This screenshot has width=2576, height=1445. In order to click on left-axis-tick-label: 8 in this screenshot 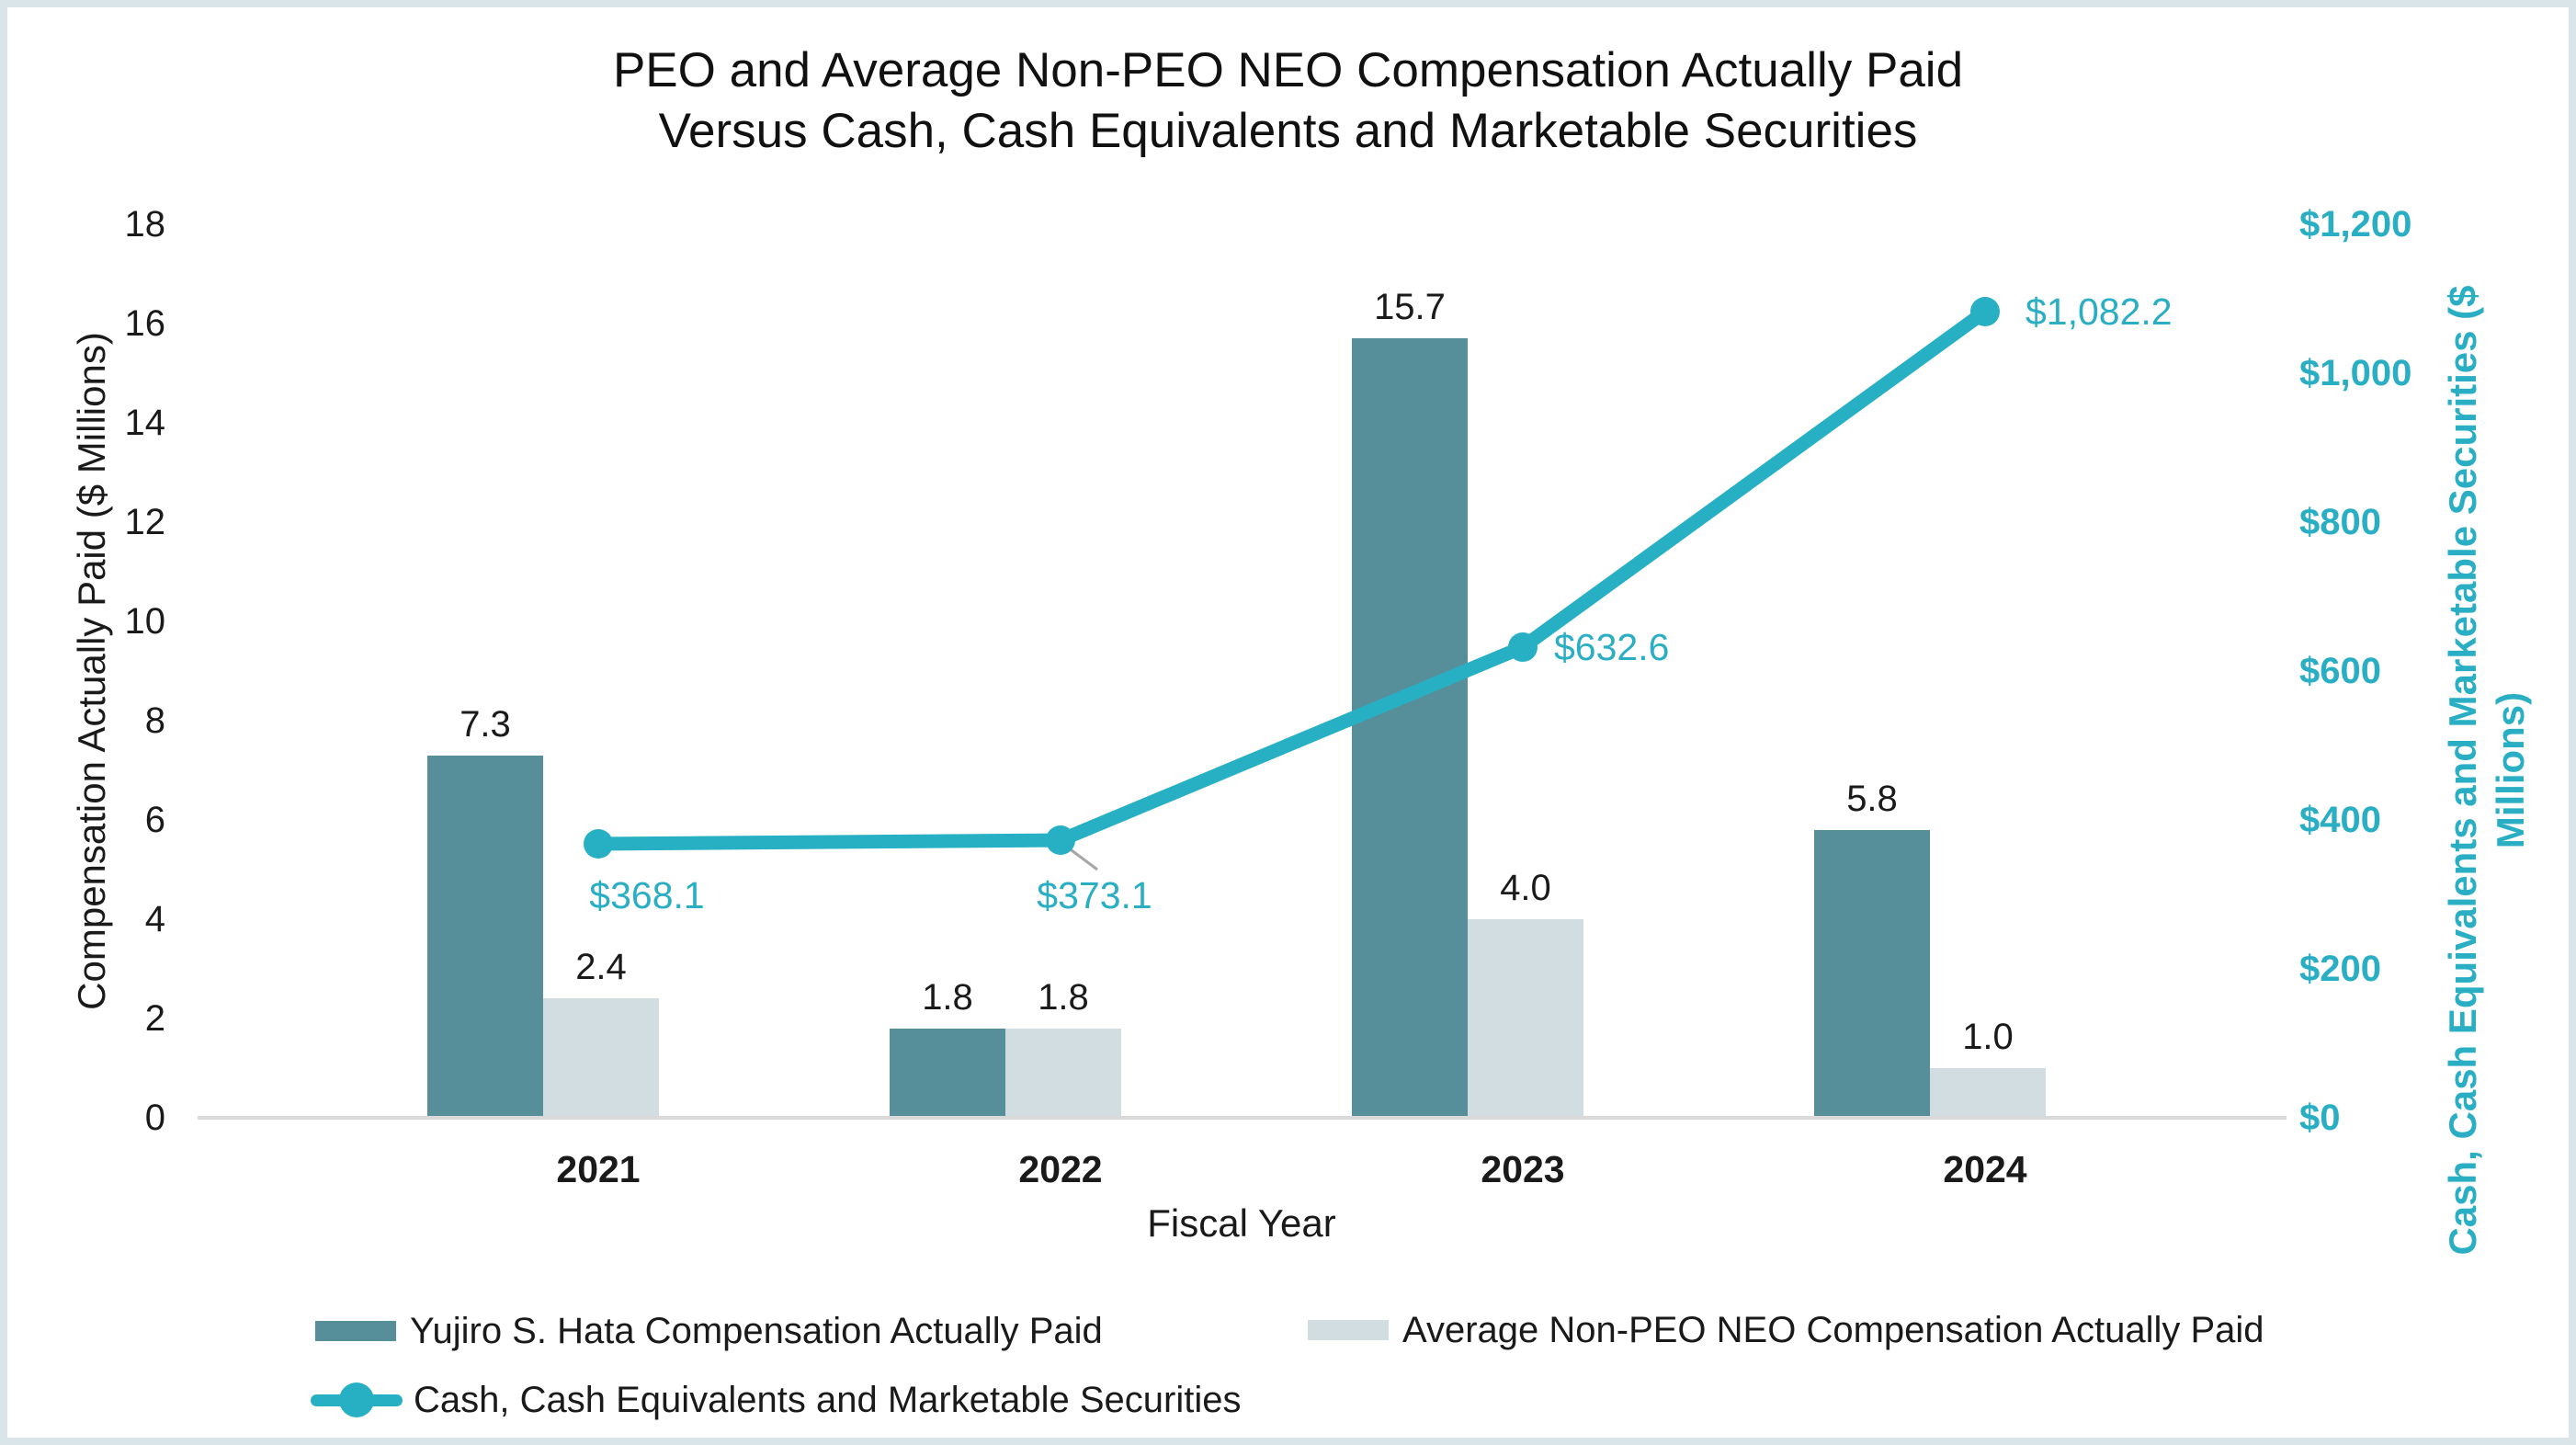, I will do `click(154, 721)`.